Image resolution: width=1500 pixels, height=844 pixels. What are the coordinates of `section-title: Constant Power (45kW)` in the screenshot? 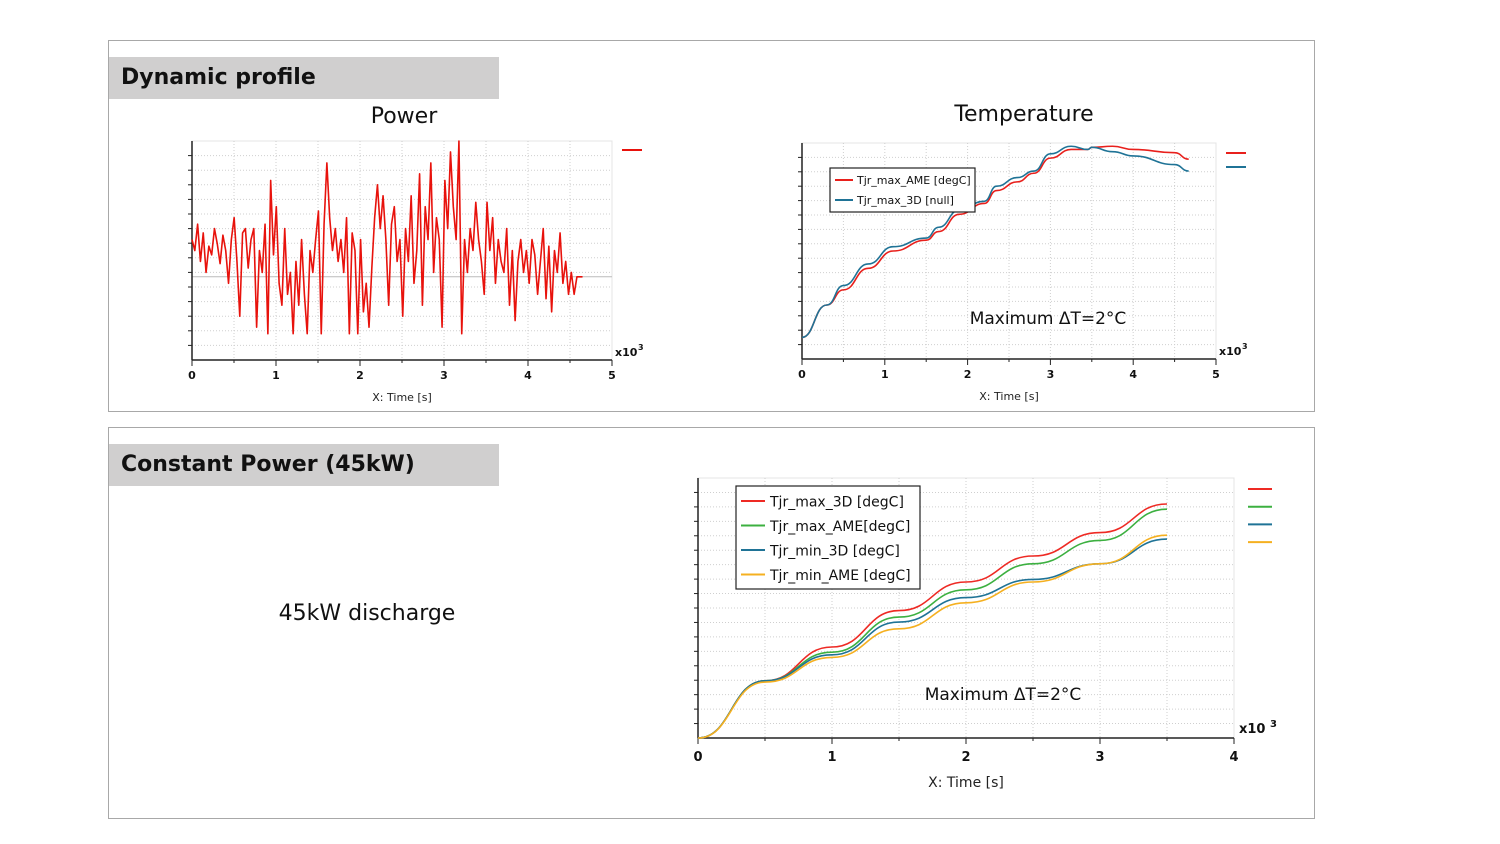 It's located at (304, 465).